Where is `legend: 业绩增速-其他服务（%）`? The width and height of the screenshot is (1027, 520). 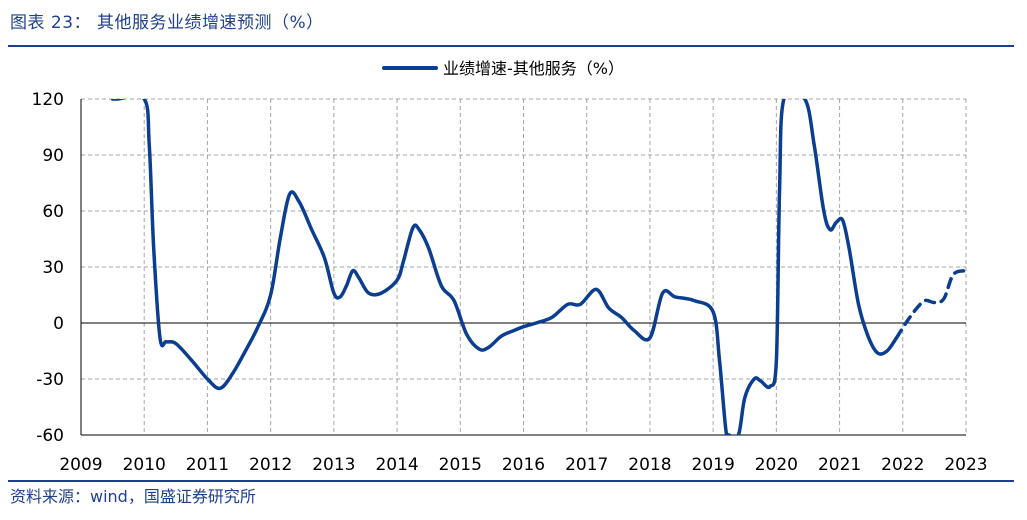
legend: 业绩增速-其他服务（%） is located at coordinates (503, 68).